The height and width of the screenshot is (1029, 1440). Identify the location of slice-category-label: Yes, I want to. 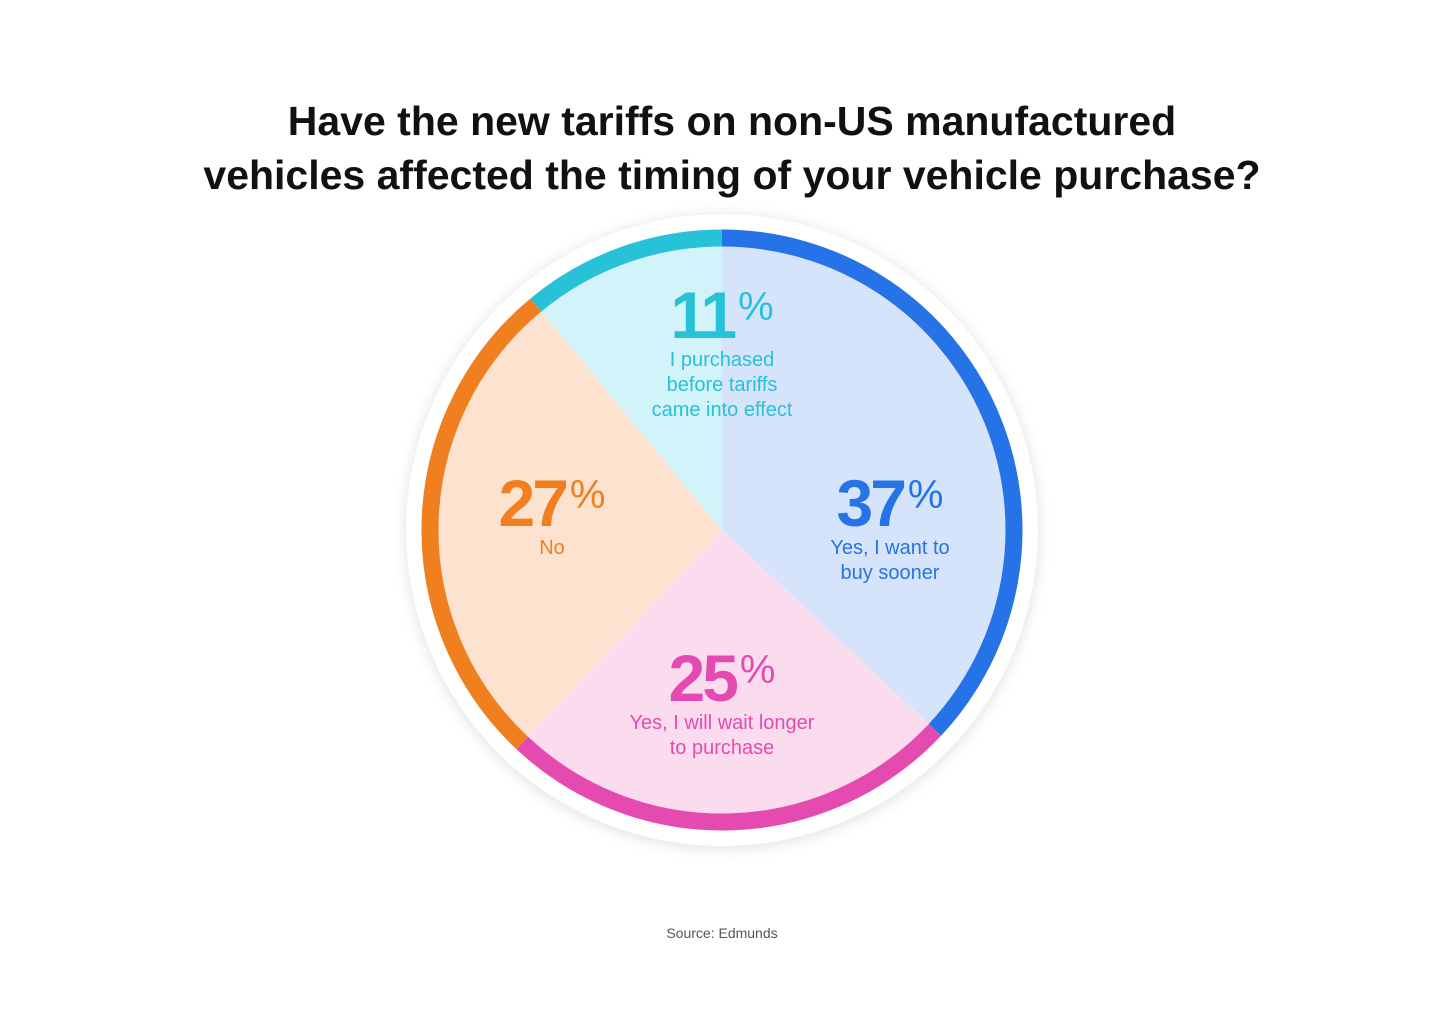
(890, 548).